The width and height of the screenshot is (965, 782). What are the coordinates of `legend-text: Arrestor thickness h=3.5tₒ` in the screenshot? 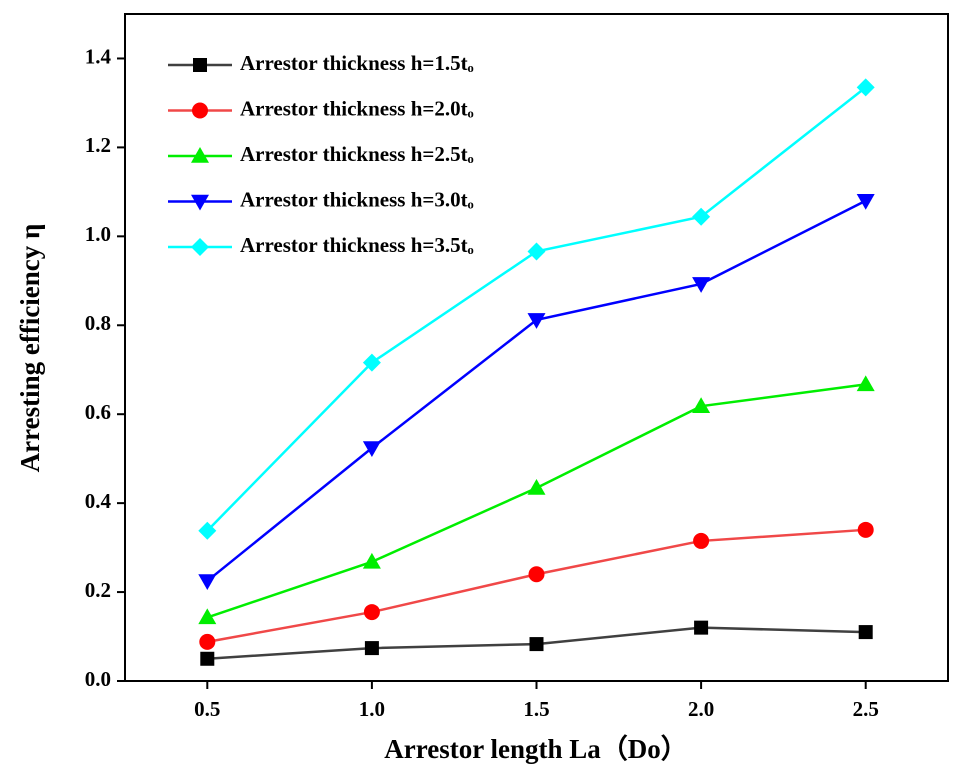 It's located at (357, 245).